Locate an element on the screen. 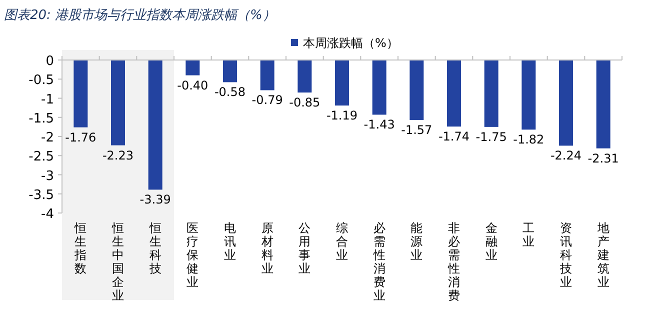 The image size is (667, 332). text: -0.58 is located at coordinates (230, 92).